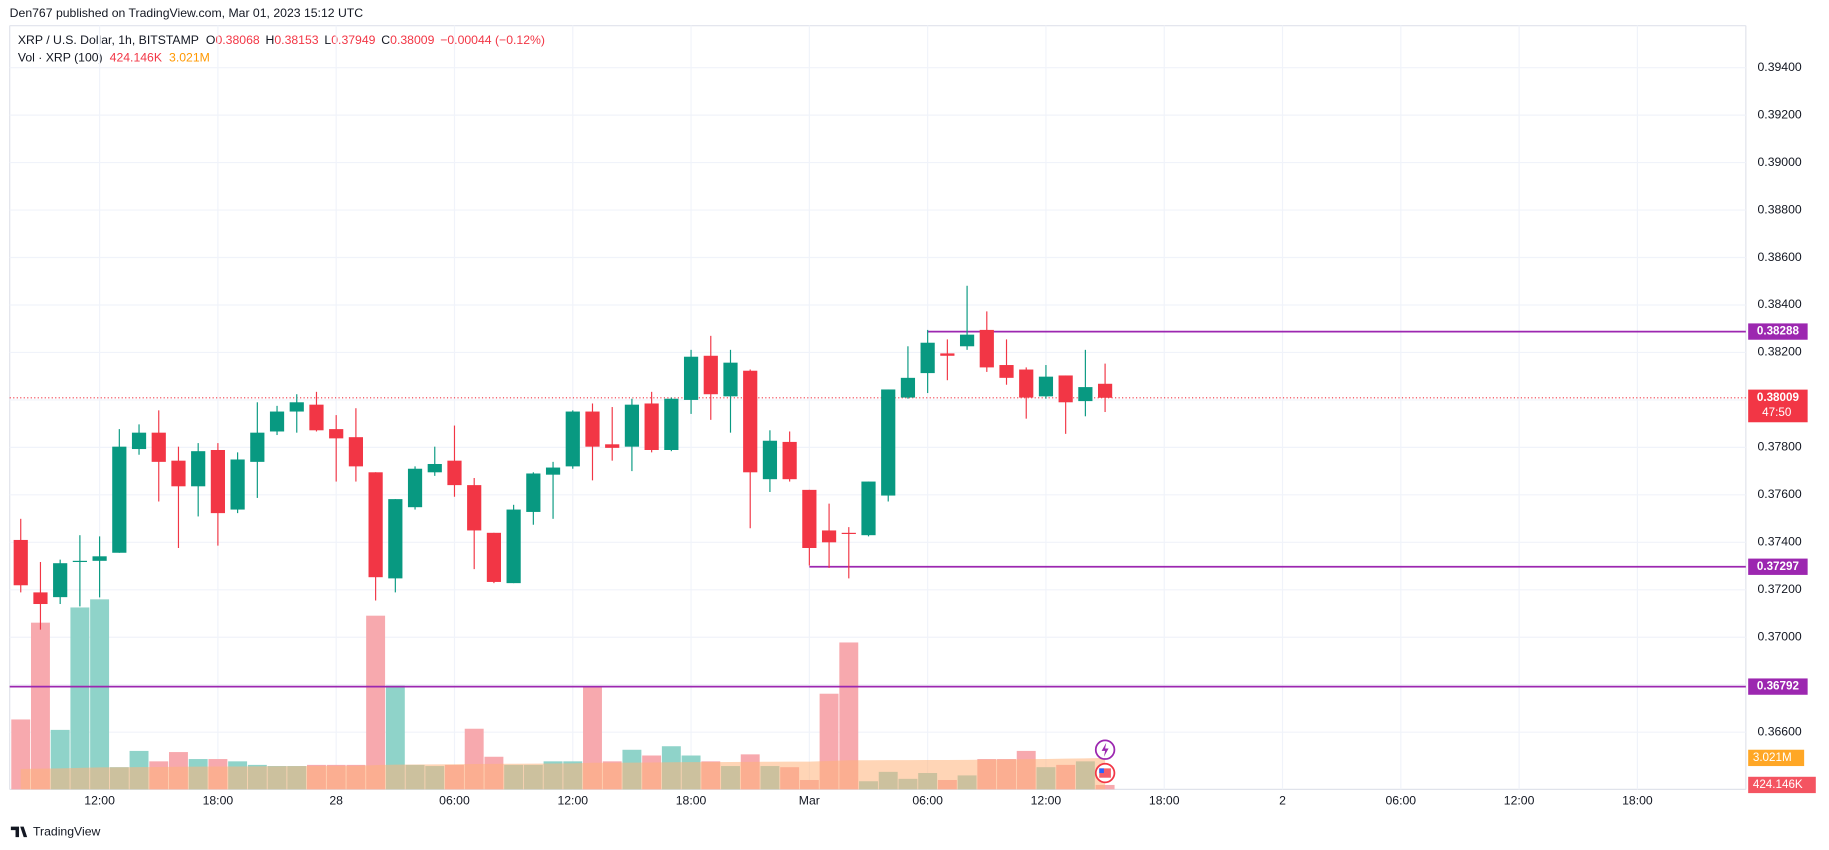 Image resolution: width=1829 pixels, height=850 pixels. Describe the element at coordinates (1780, 67) in the screenshot. I see `y-tick-label: 0.39400` at that location.